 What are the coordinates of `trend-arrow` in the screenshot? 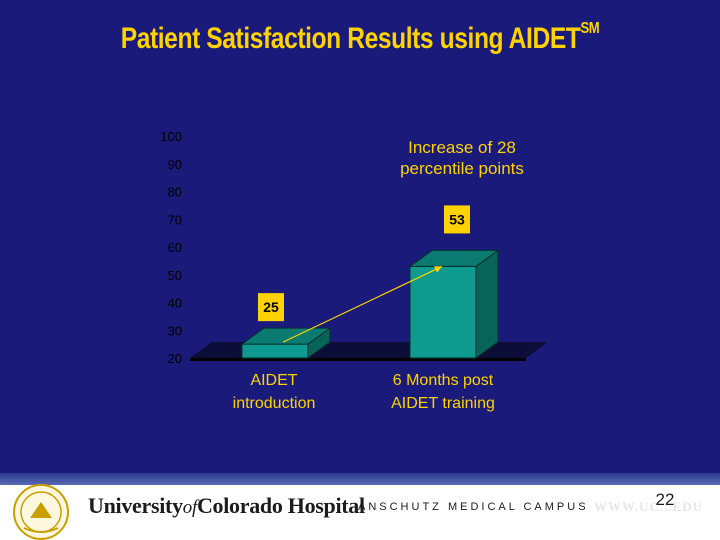 It's located at (362, 304).